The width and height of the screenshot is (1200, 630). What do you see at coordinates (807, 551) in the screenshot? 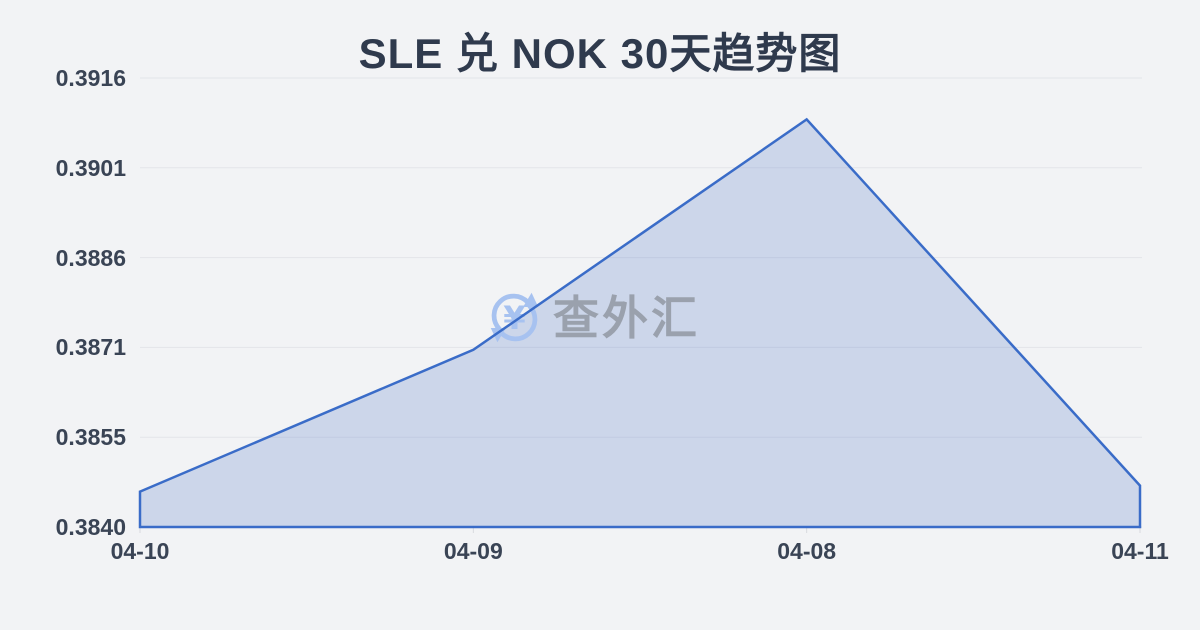
I see `x-axis-label: 04-08` at bounding box center [807, 551].